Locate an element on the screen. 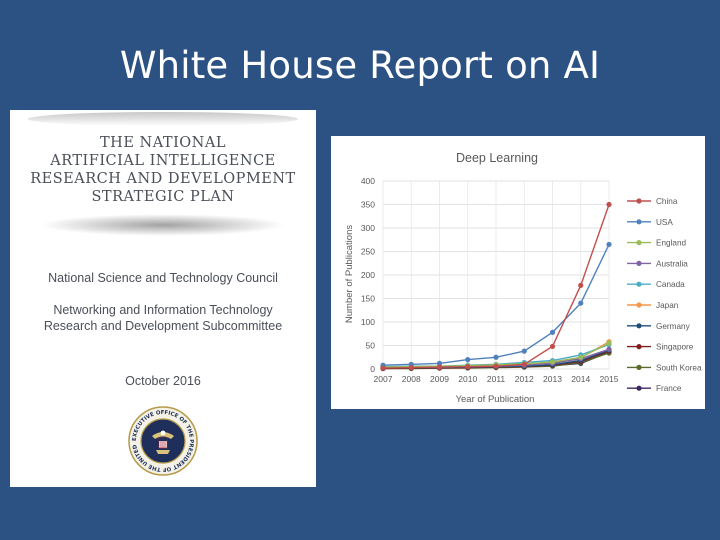 Image resolution: width=720 pixels, height=540 pixels. legend-entry: Germany is located at coordinates (673, 326).